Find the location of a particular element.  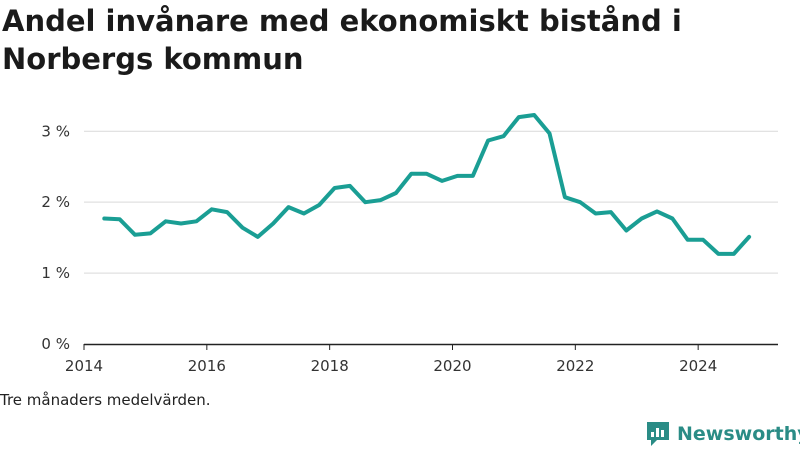

y-tick-label: 1 % is located at coordinates (55, 273).